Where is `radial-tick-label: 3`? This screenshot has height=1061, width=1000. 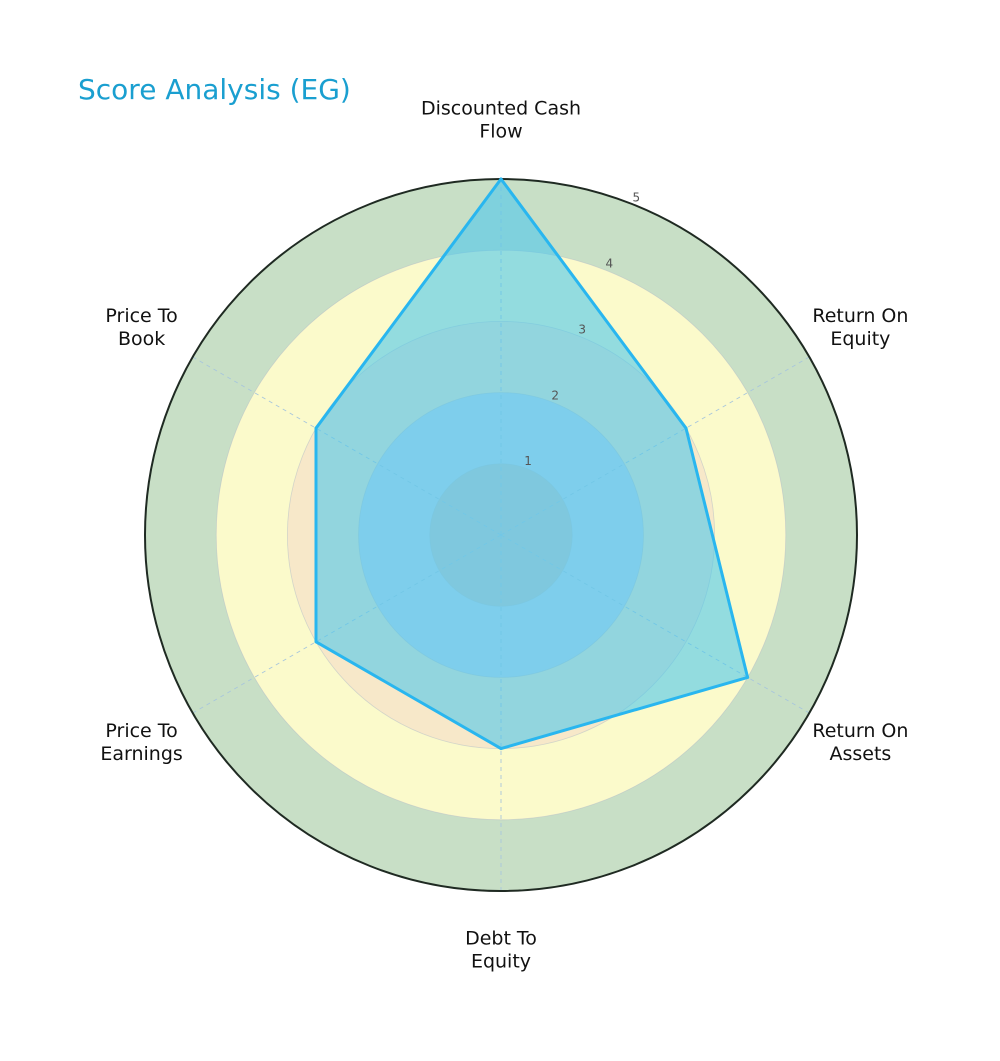 radial-tick-label: 3 is located at coordinates (582, 329).